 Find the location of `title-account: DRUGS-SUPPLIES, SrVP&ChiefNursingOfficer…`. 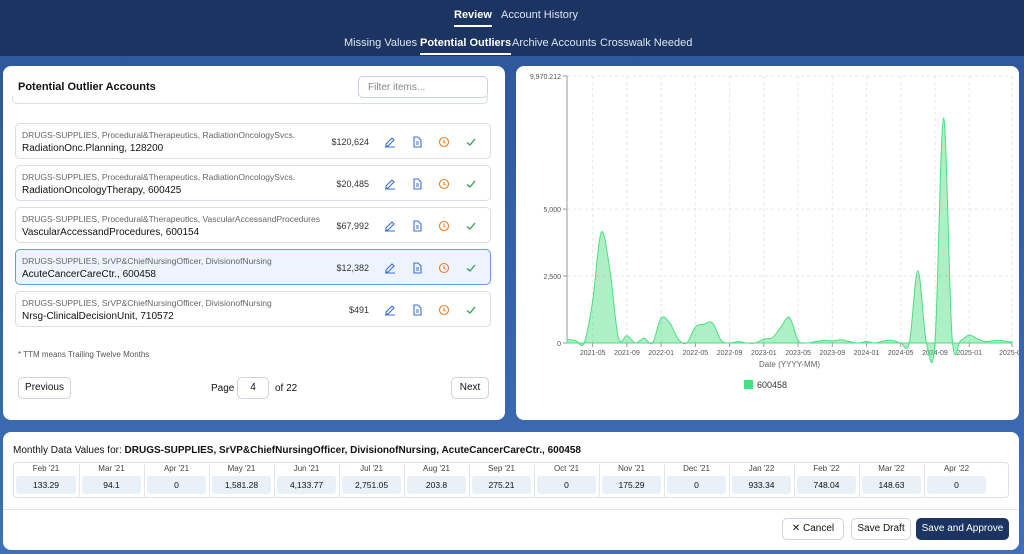

title-account: DRUGS-SUPPLIES, SrVP&ChiefNursingOfficer… is located at coordinates (352, 450).